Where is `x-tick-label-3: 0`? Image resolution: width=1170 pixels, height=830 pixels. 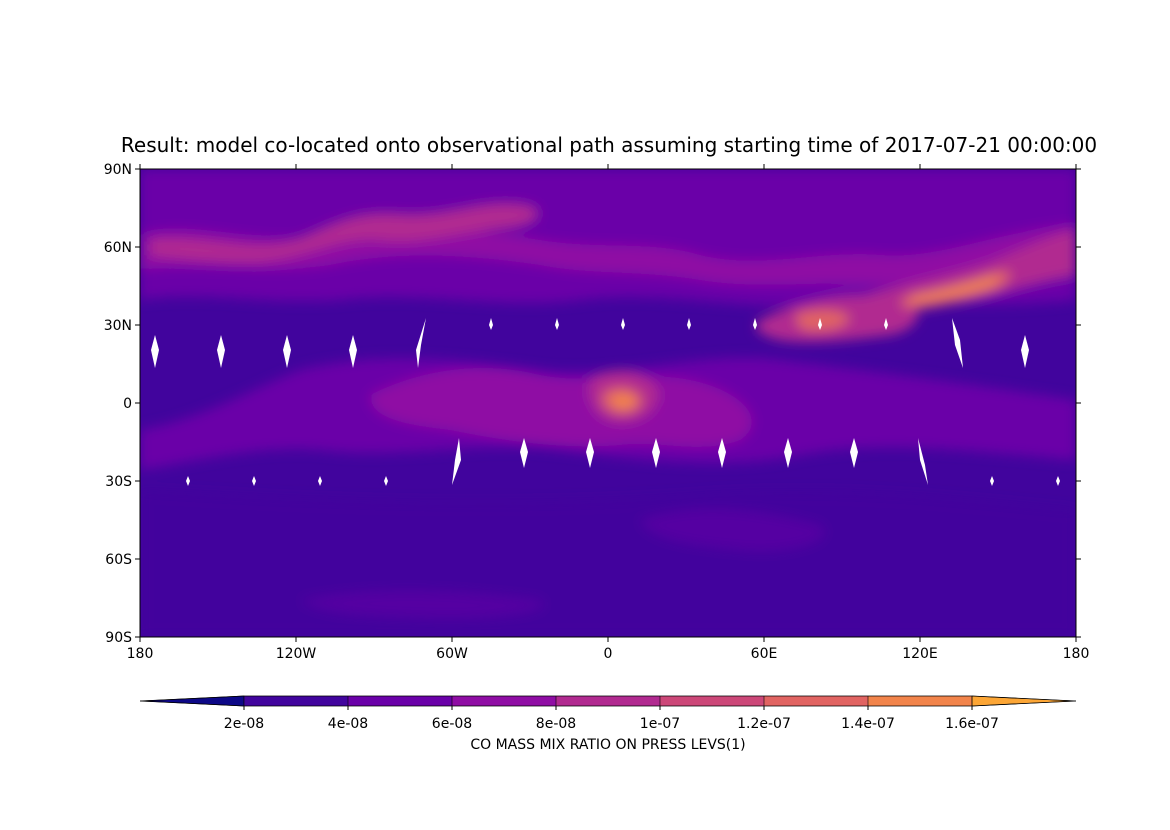 x-tick-label-3: 0 is located at coordinates (608, 654).